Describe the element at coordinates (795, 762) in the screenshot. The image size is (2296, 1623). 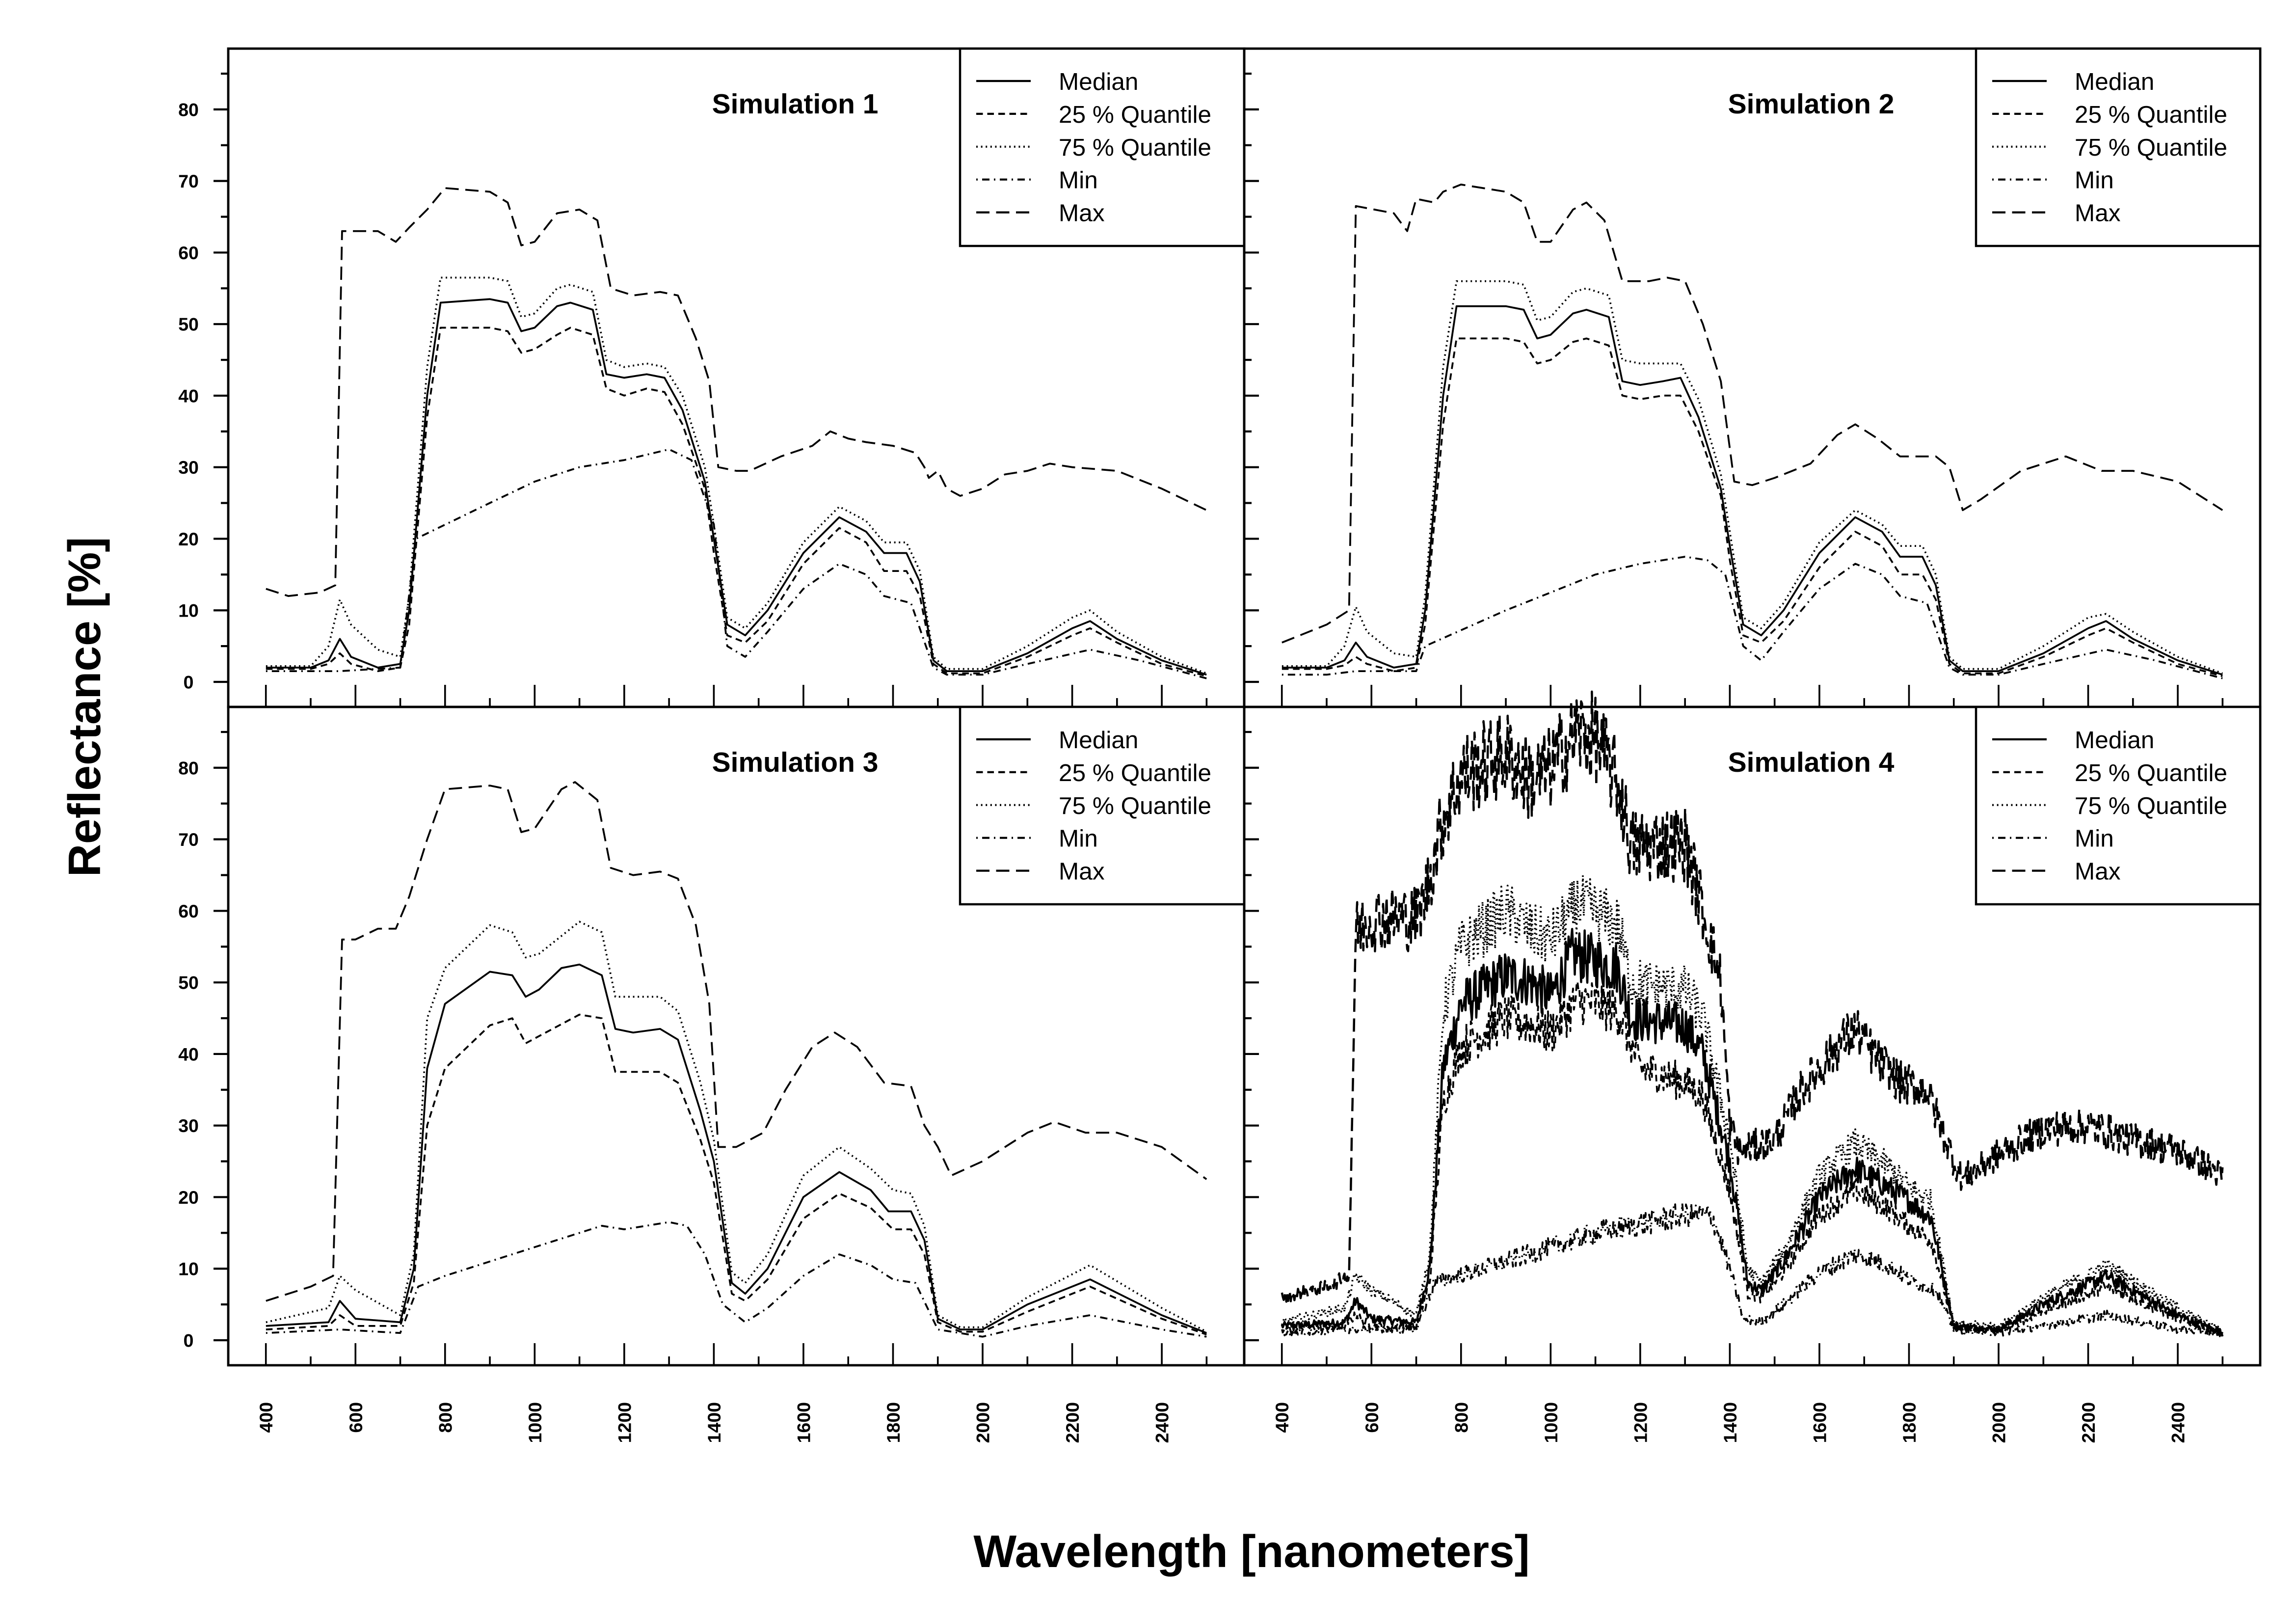
I see `panel-title: Simulation 3` at that location.